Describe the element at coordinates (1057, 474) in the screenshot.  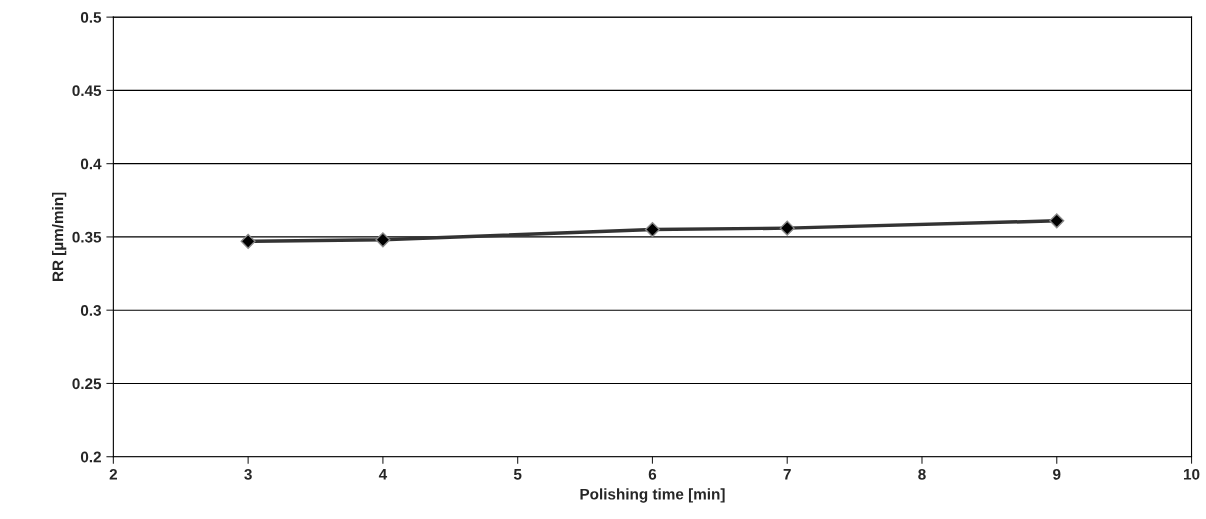
I see `x-tick-label: 9` at that location.